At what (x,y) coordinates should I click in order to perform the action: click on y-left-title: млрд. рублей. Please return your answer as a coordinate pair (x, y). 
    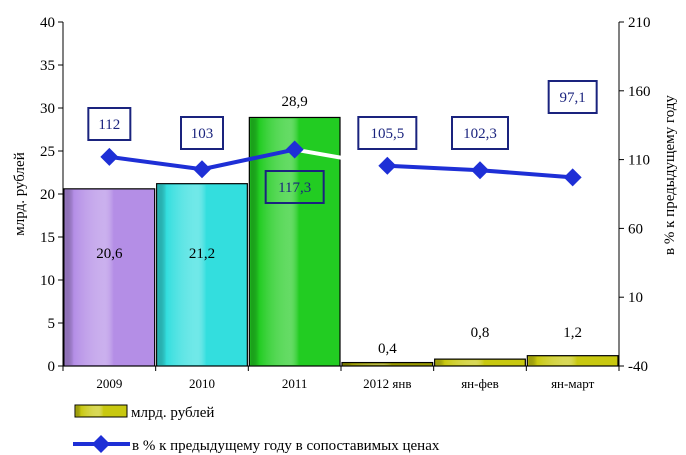
    Looking at the image, I should click on (20, 193).